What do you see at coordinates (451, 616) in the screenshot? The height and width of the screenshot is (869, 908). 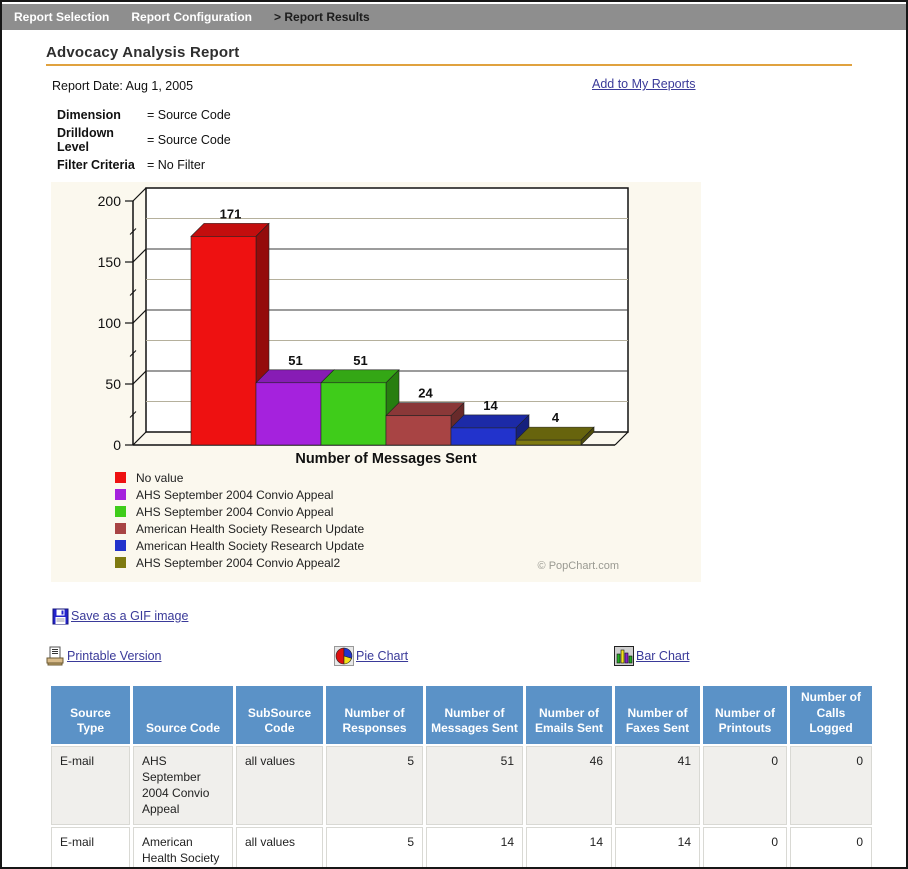 I see `save-gif-row: Save as a GIF image` at bounding box center [451, 616].